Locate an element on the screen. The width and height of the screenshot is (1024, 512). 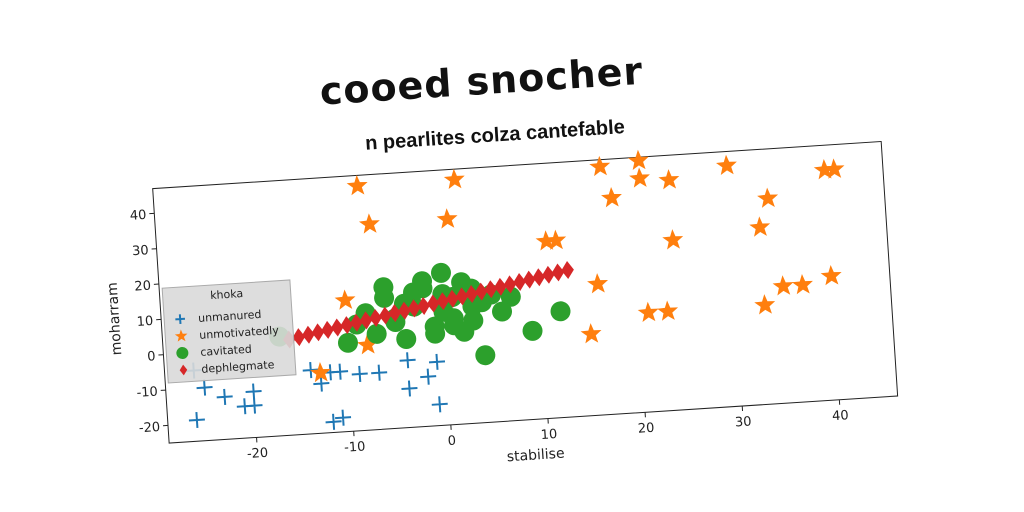
x-tick-label: 10 is located at coordinates (548, 435).